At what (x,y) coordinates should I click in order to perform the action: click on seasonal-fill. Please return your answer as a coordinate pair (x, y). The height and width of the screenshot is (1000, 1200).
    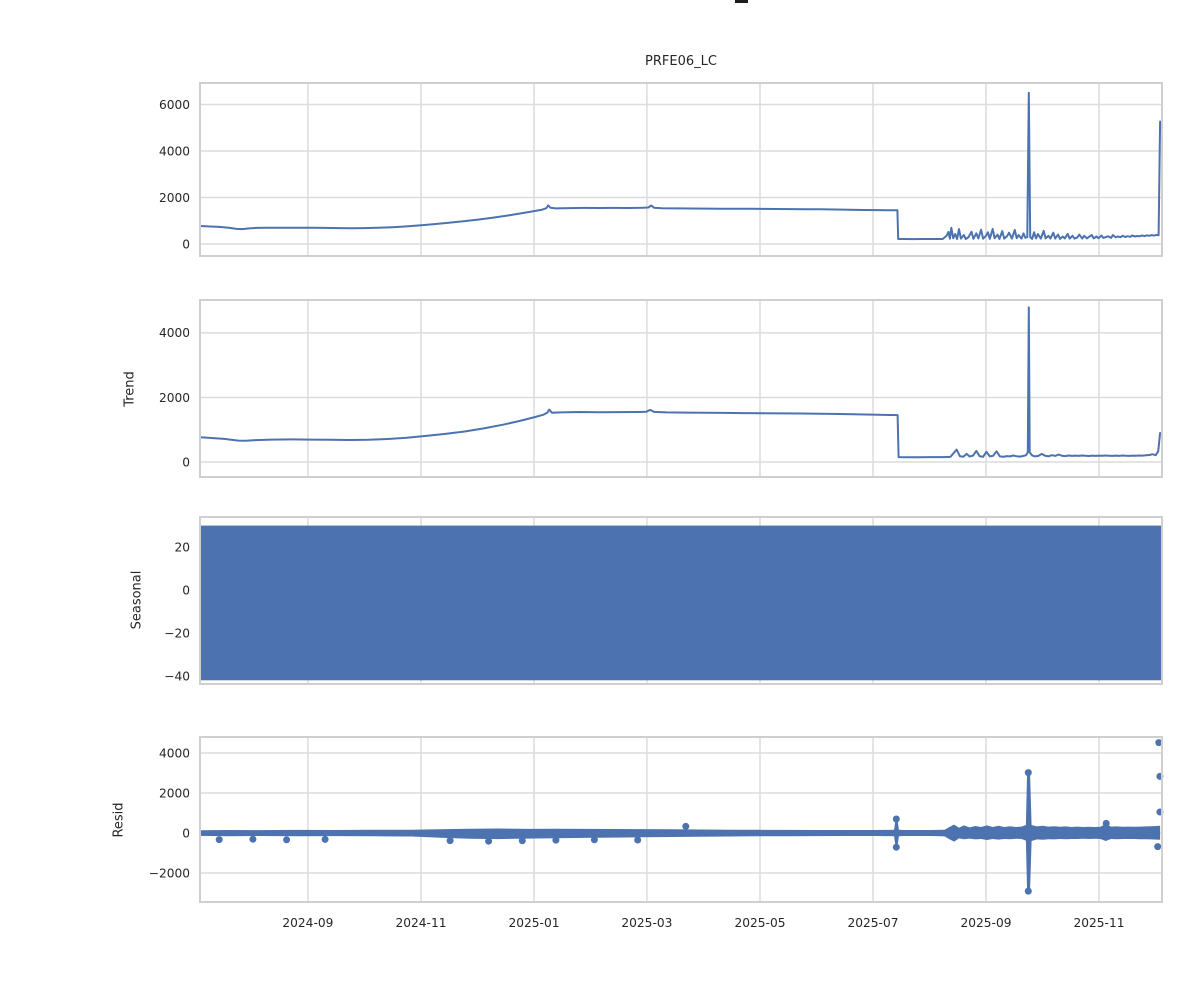
    Looking at the image, I should click on (681, 603).